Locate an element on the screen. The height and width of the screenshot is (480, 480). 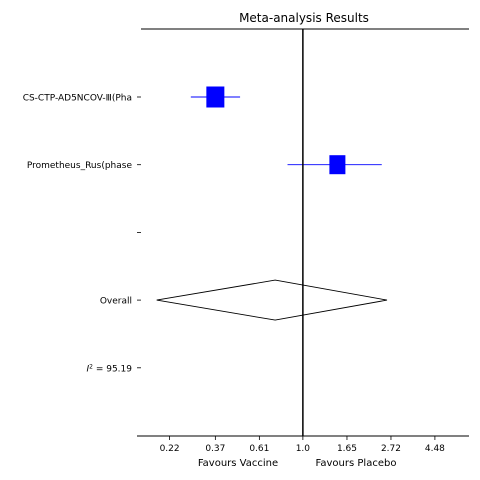
x-label-favours-vaccine: Favours Vaccine is located at coordinates (238, 463).